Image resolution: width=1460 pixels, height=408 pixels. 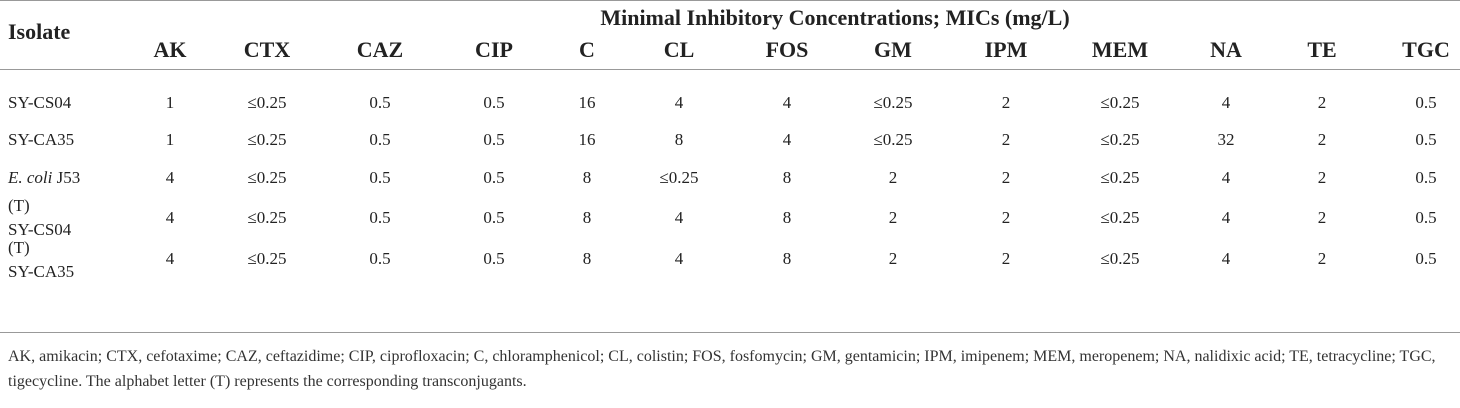 What do you see at coordinates (1322, 49) in the screenshot?
I see `column-header-te: TE` at bounding box center [1322, 49].